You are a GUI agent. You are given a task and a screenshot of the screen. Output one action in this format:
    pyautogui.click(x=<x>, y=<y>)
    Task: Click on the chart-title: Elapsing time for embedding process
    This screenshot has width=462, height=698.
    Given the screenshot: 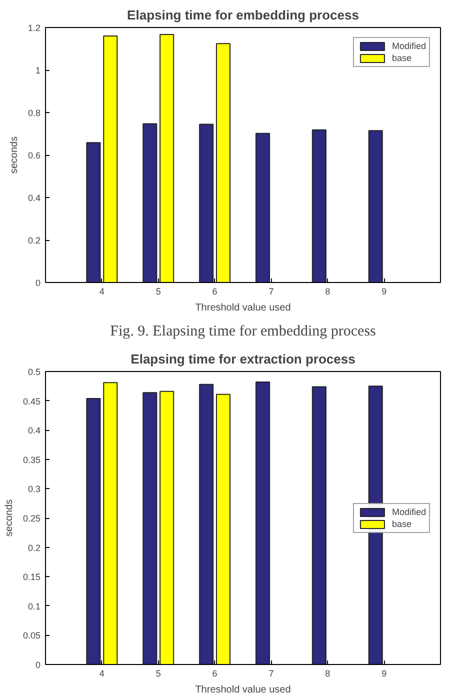 What is the action you would take?
    pyautogui.click(x=243, y=15)
    